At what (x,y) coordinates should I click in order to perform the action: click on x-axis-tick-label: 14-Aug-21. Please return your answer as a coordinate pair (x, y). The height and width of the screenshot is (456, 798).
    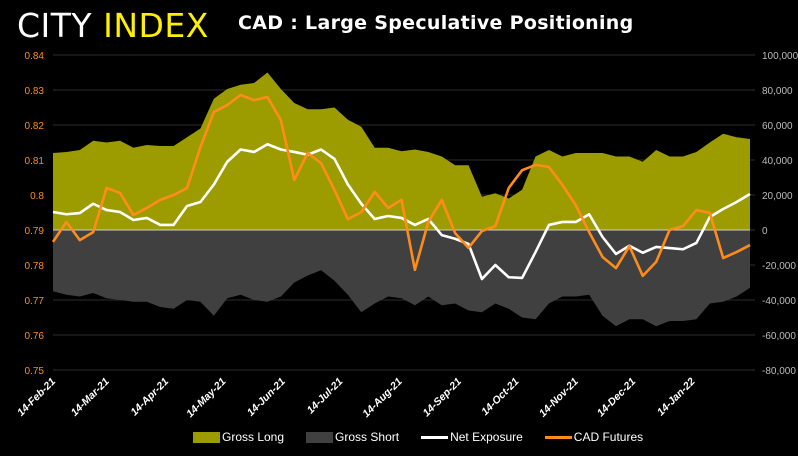
    Looking at the image, I should click on (382, 398).